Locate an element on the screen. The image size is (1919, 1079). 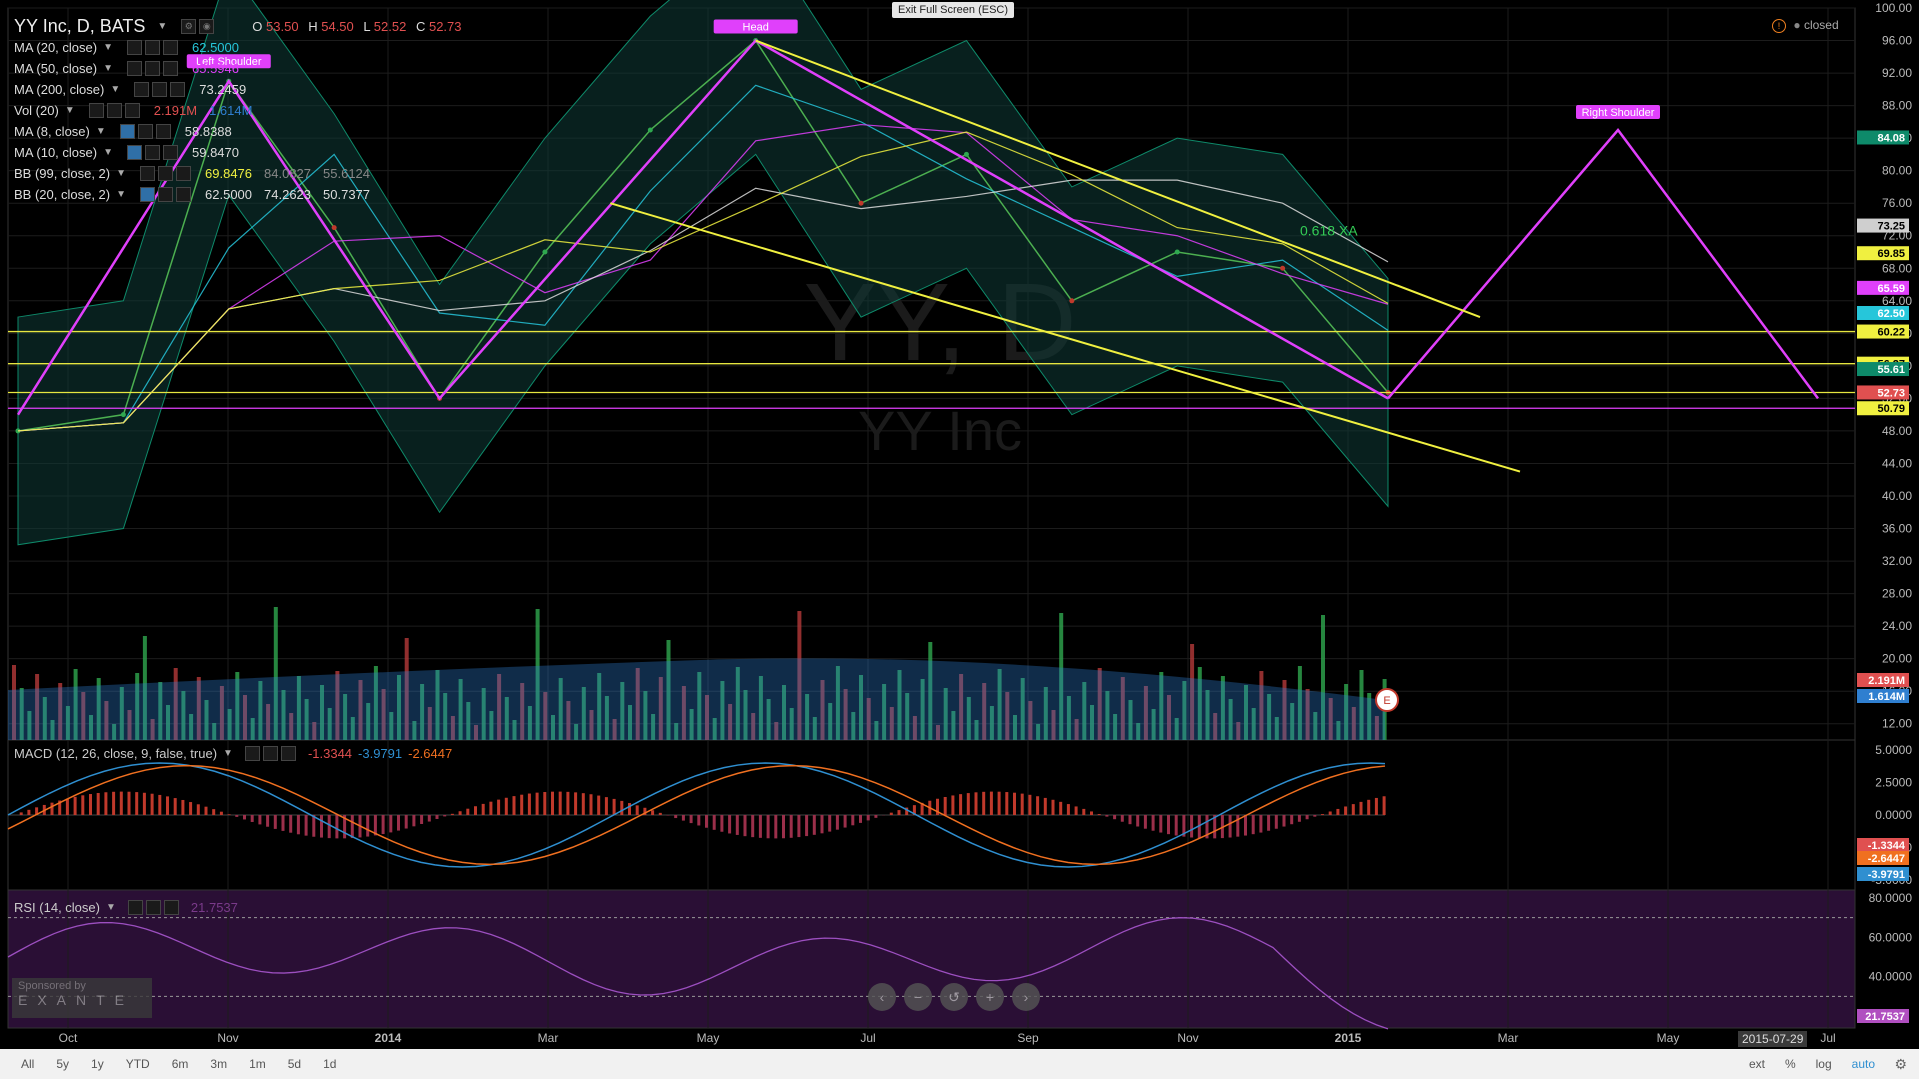
scroll-right-icon: › is located at coordinates (1026, 997).